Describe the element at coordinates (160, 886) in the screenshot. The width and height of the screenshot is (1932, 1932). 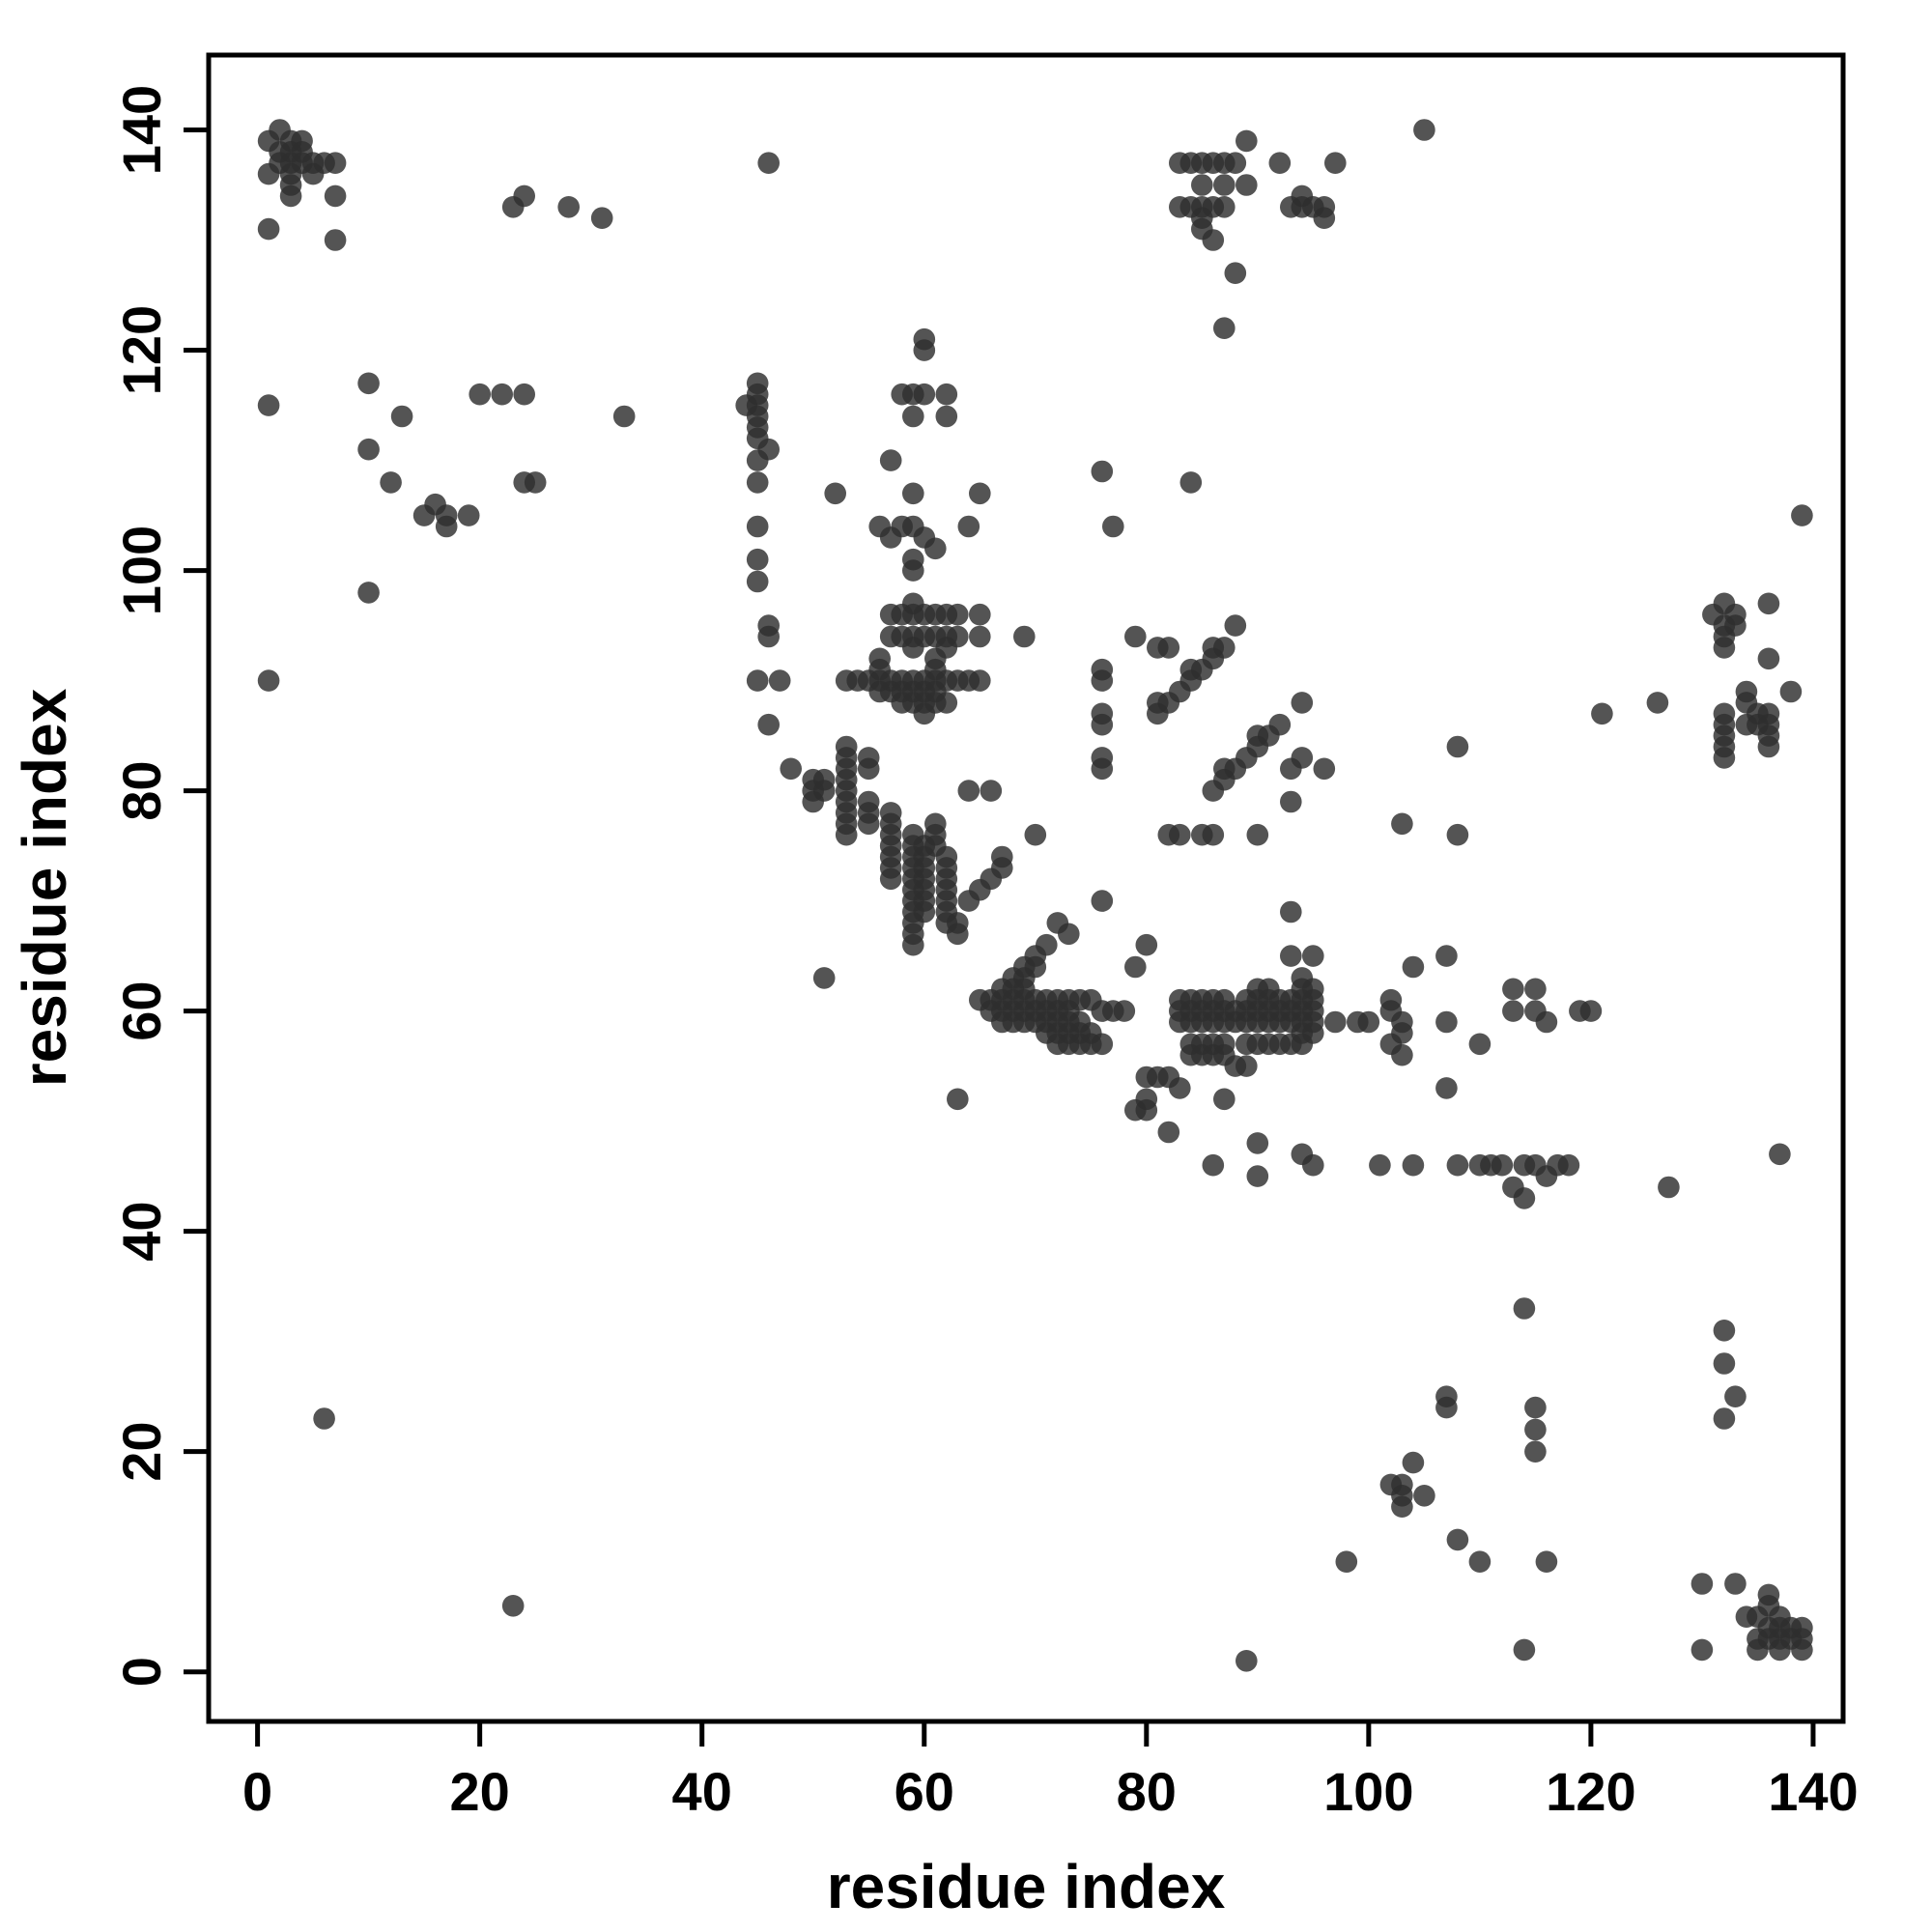
I see `y-axis-ticks: 0 20 40 60 80 100 120 140` at that location.